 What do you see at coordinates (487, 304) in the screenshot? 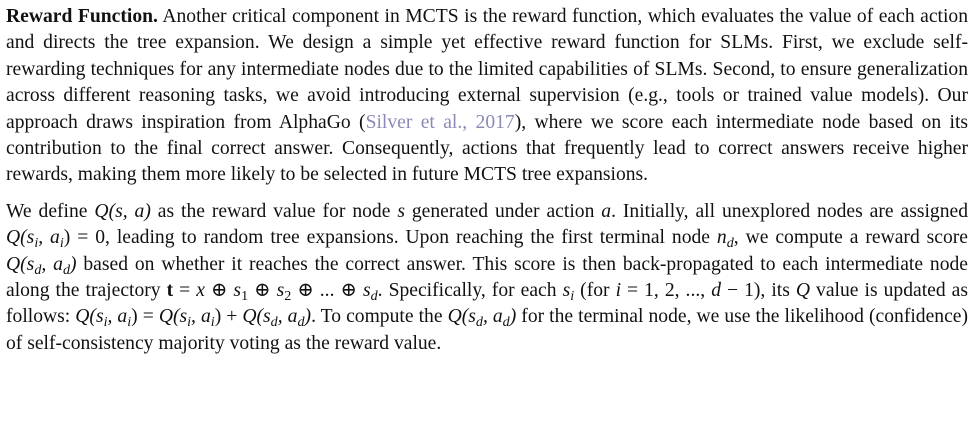
I see `text: value is updated as follows:` at bounding box center [487, 304].